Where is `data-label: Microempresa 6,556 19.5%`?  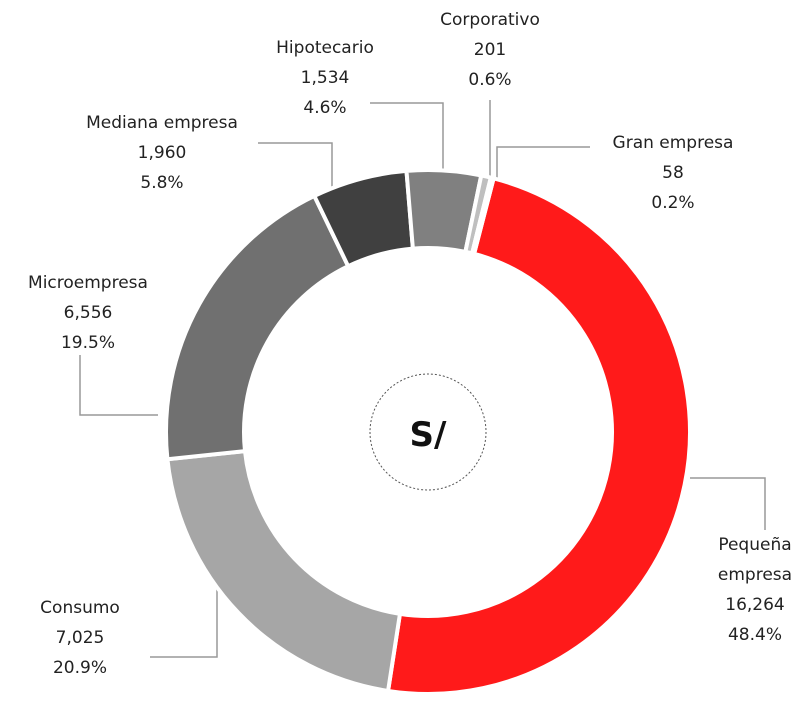
data-label: Microempresa 6,556 19.5% is located at coordinates (99, 313).